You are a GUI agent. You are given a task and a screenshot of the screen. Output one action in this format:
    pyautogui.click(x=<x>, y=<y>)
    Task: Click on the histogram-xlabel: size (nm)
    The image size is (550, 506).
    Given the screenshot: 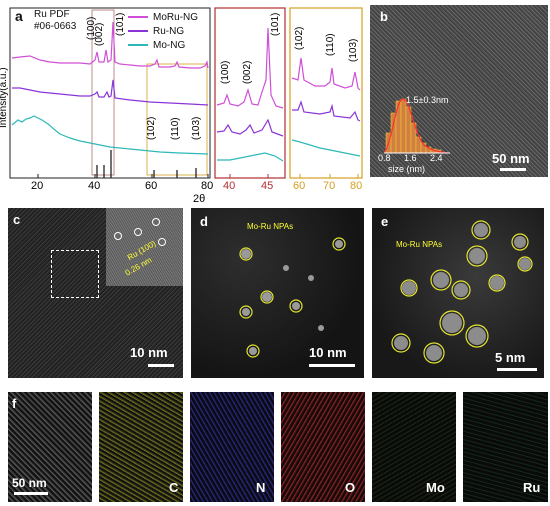 What is the action you would take?
    pyautogui.click(x=407, y=169)
    